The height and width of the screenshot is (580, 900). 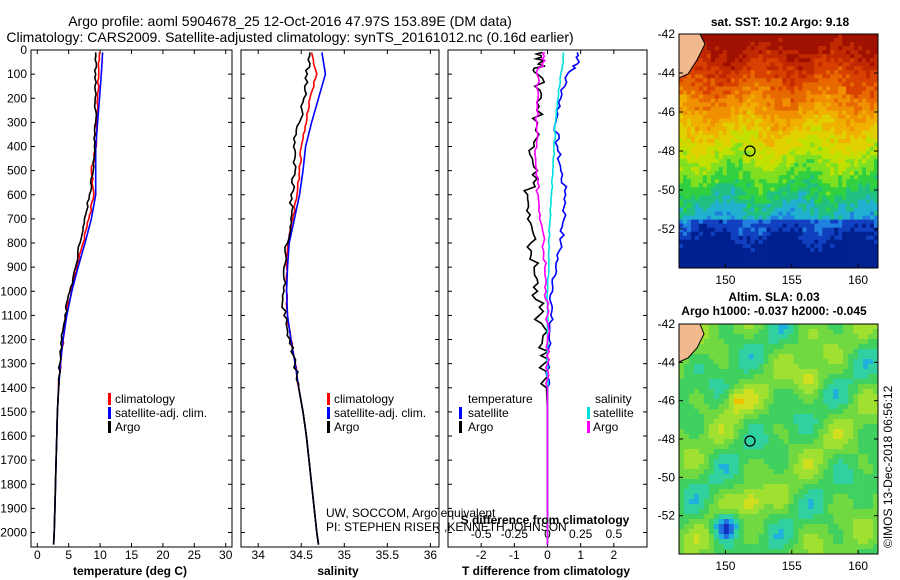 What do you see at coordinates (613, 413) in the screenshot?
I see `legend-s-satellite: satellite` at bounding box center [613, 413].